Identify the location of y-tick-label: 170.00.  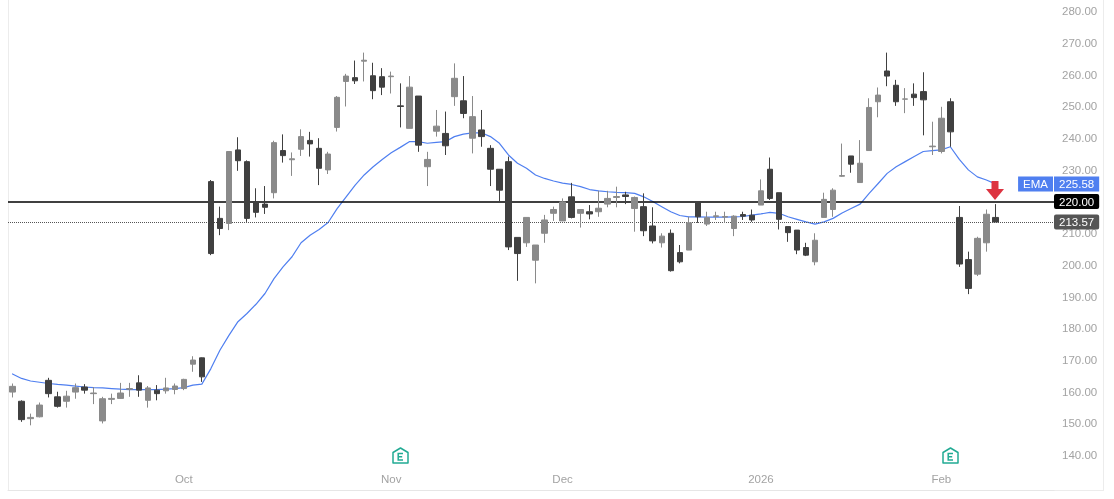
(1080, 360).